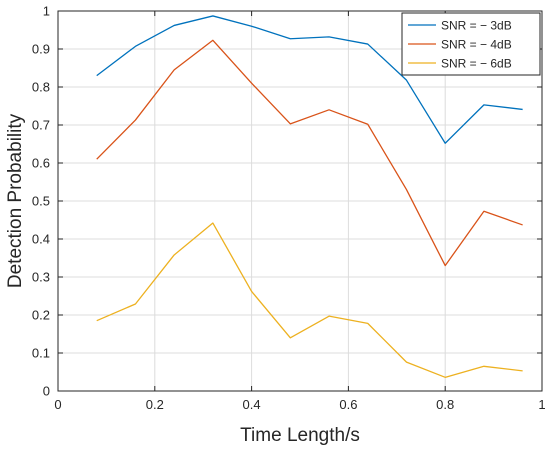 The height and width of the screenshot is (454, 550). What do you see at coordinates (41, 201) in the screenshot?
I see `y-tick-label: 0.5` at bounding box center [41, 201].